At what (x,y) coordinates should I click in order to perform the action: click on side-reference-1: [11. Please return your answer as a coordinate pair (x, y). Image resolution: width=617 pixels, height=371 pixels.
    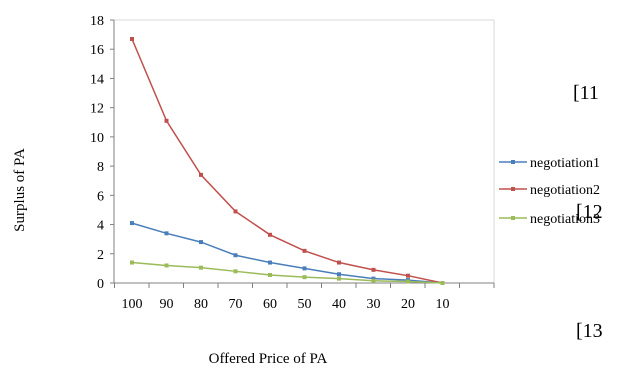
    Looking at the image, I should click on (586, 93).